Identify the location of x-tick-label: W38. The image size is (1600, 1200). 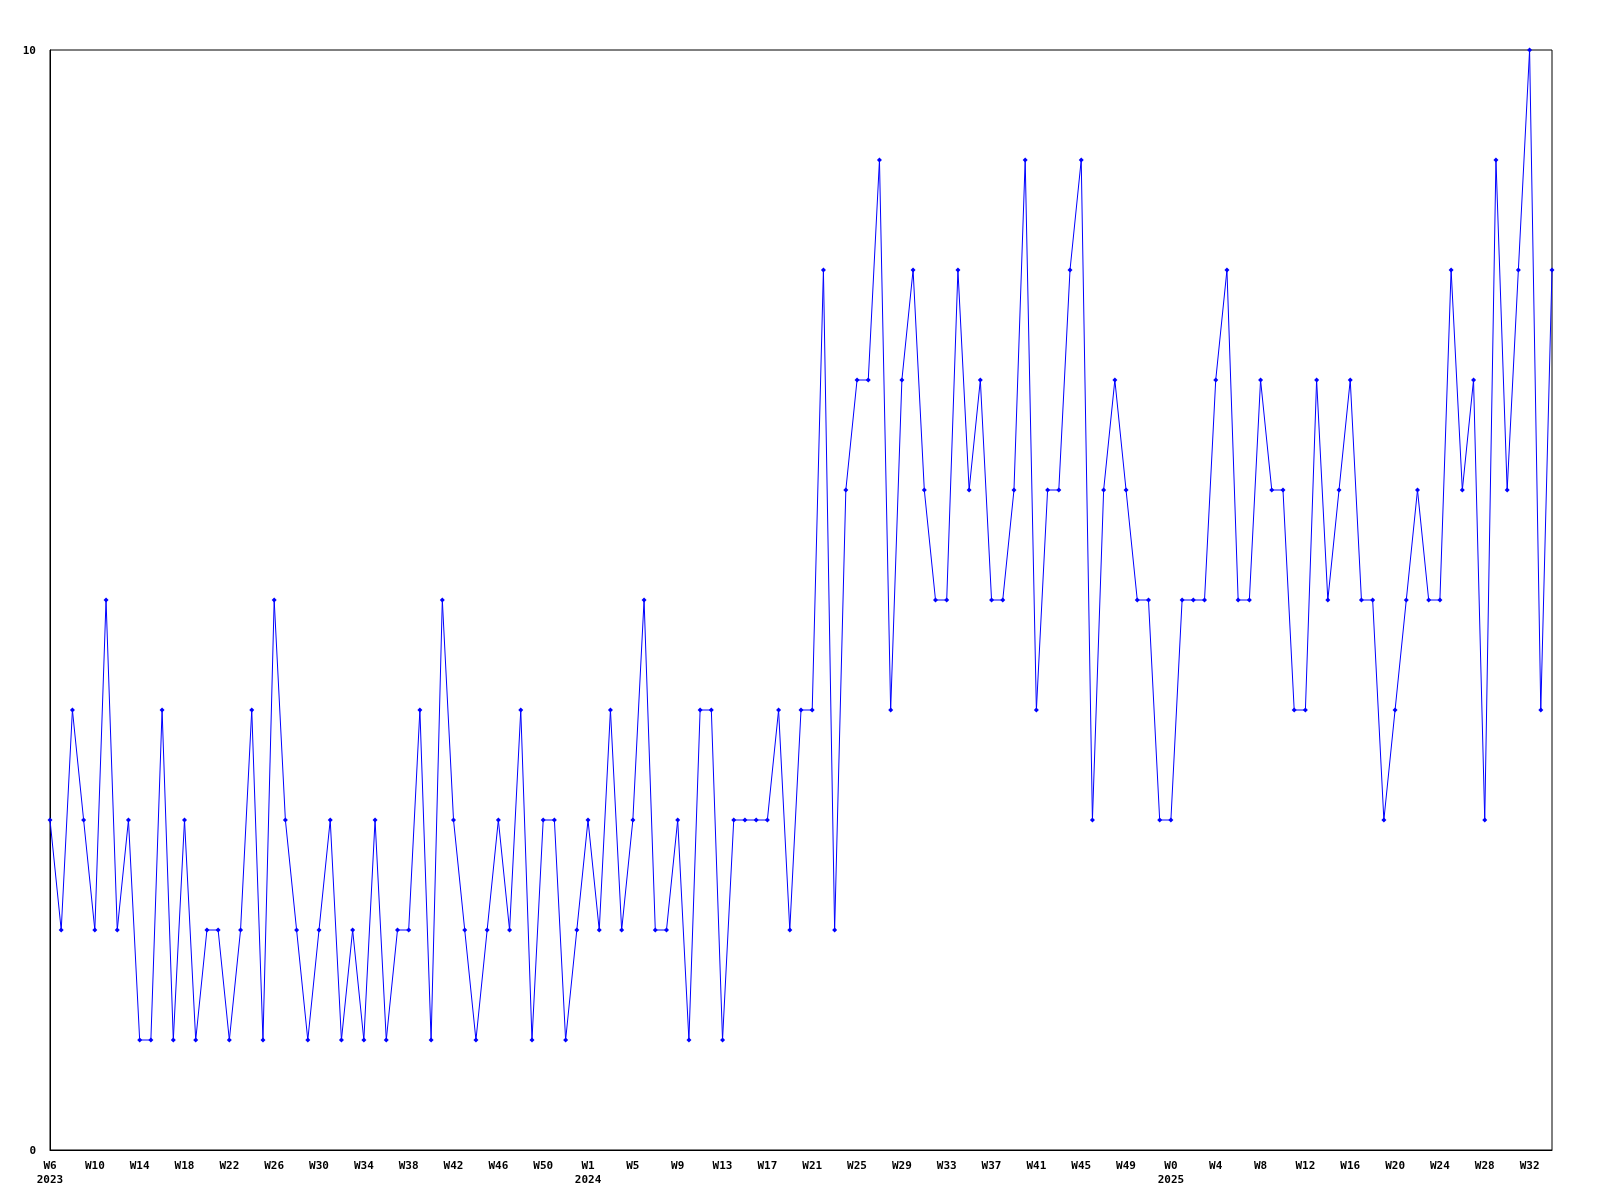
(408, 1165).